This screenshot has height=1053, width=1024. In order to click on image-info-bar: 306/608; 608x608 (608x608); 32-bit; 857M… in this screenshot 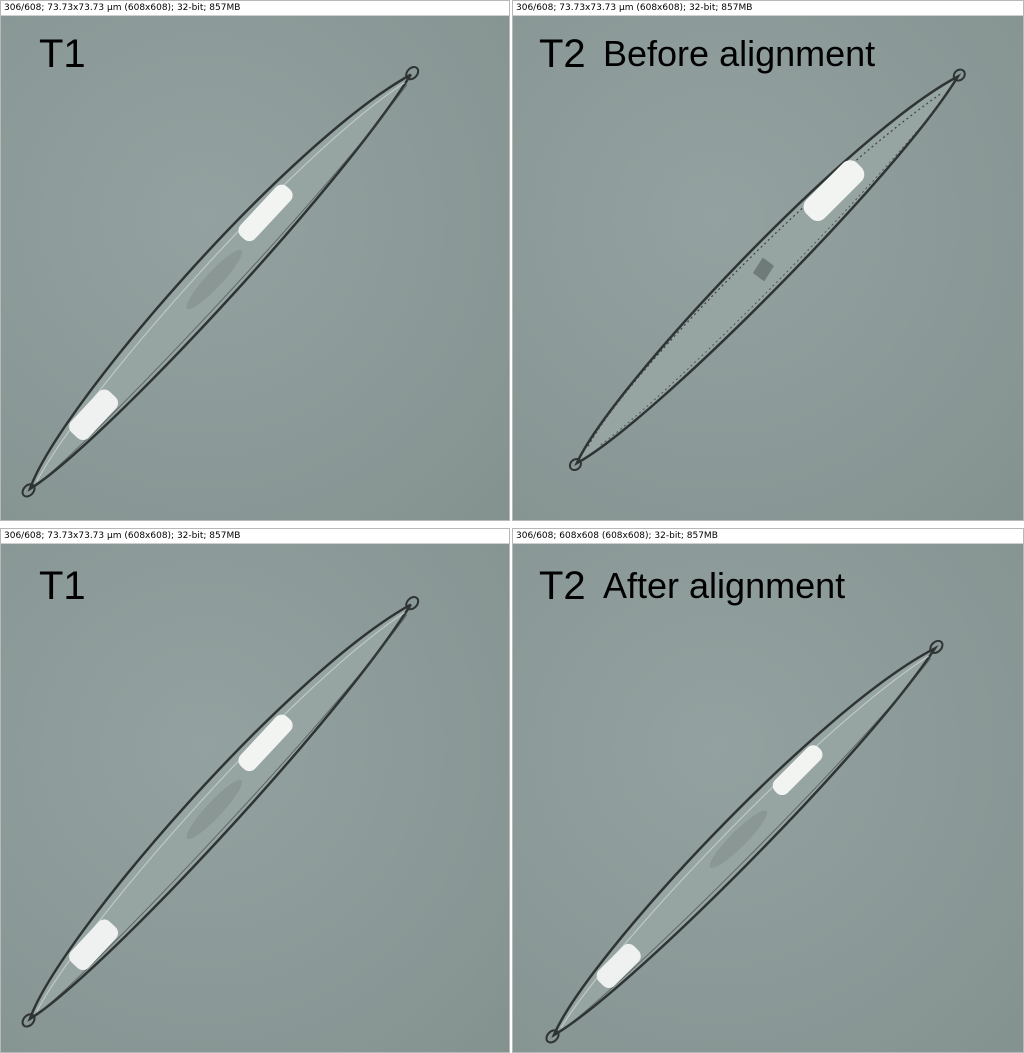, I will do `click(768, 536)`.